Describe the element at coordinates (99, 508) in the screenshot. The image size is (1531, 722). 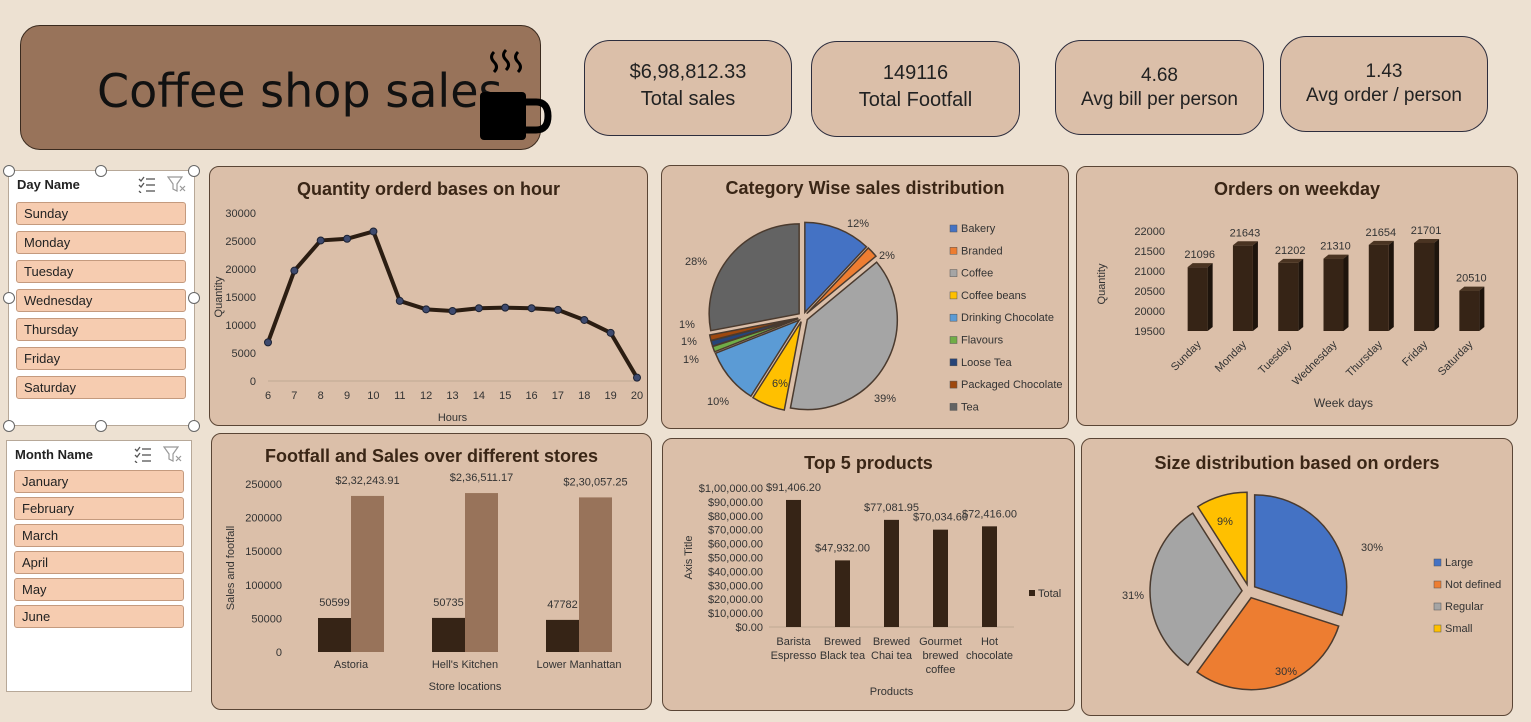
I see `slicer-item-february: February` at that location.